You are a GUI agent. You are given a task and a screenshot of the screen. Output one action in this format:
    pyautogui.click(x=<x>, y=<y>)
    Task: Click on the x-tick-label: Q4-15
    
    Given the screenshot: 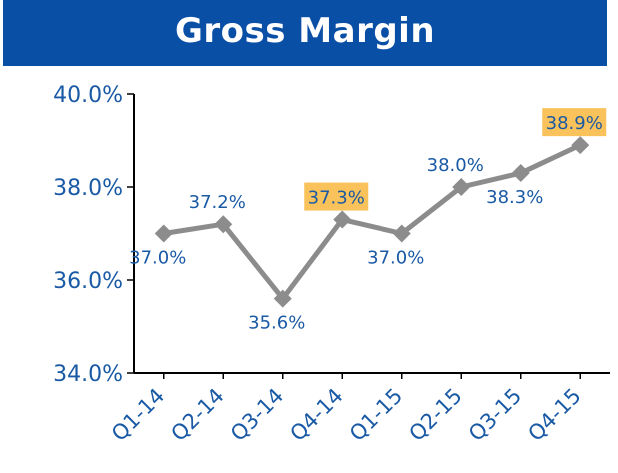 What is the action you would take?
    pyautogui.click(x=554, y=415)
    